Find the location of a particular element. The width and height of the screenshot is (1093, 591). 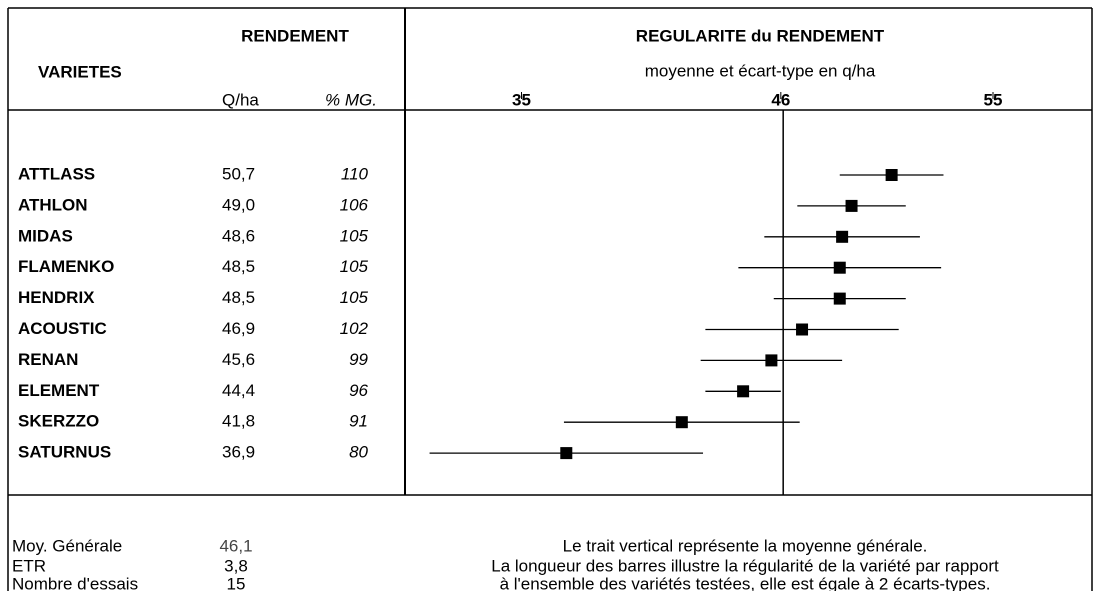

yield-value: 48,6 is located at coordinates (238, 235).